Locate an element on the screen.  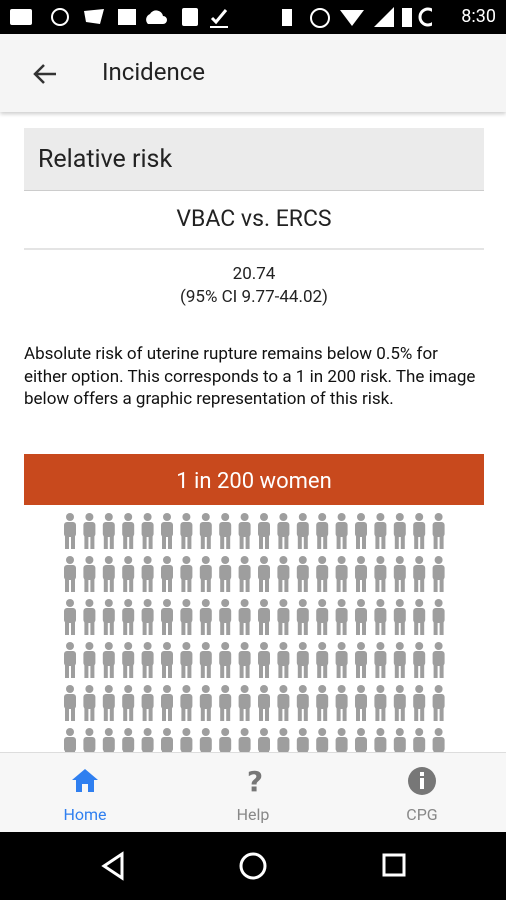
status-bar: 8:30 is located at coordinates (253, 17).